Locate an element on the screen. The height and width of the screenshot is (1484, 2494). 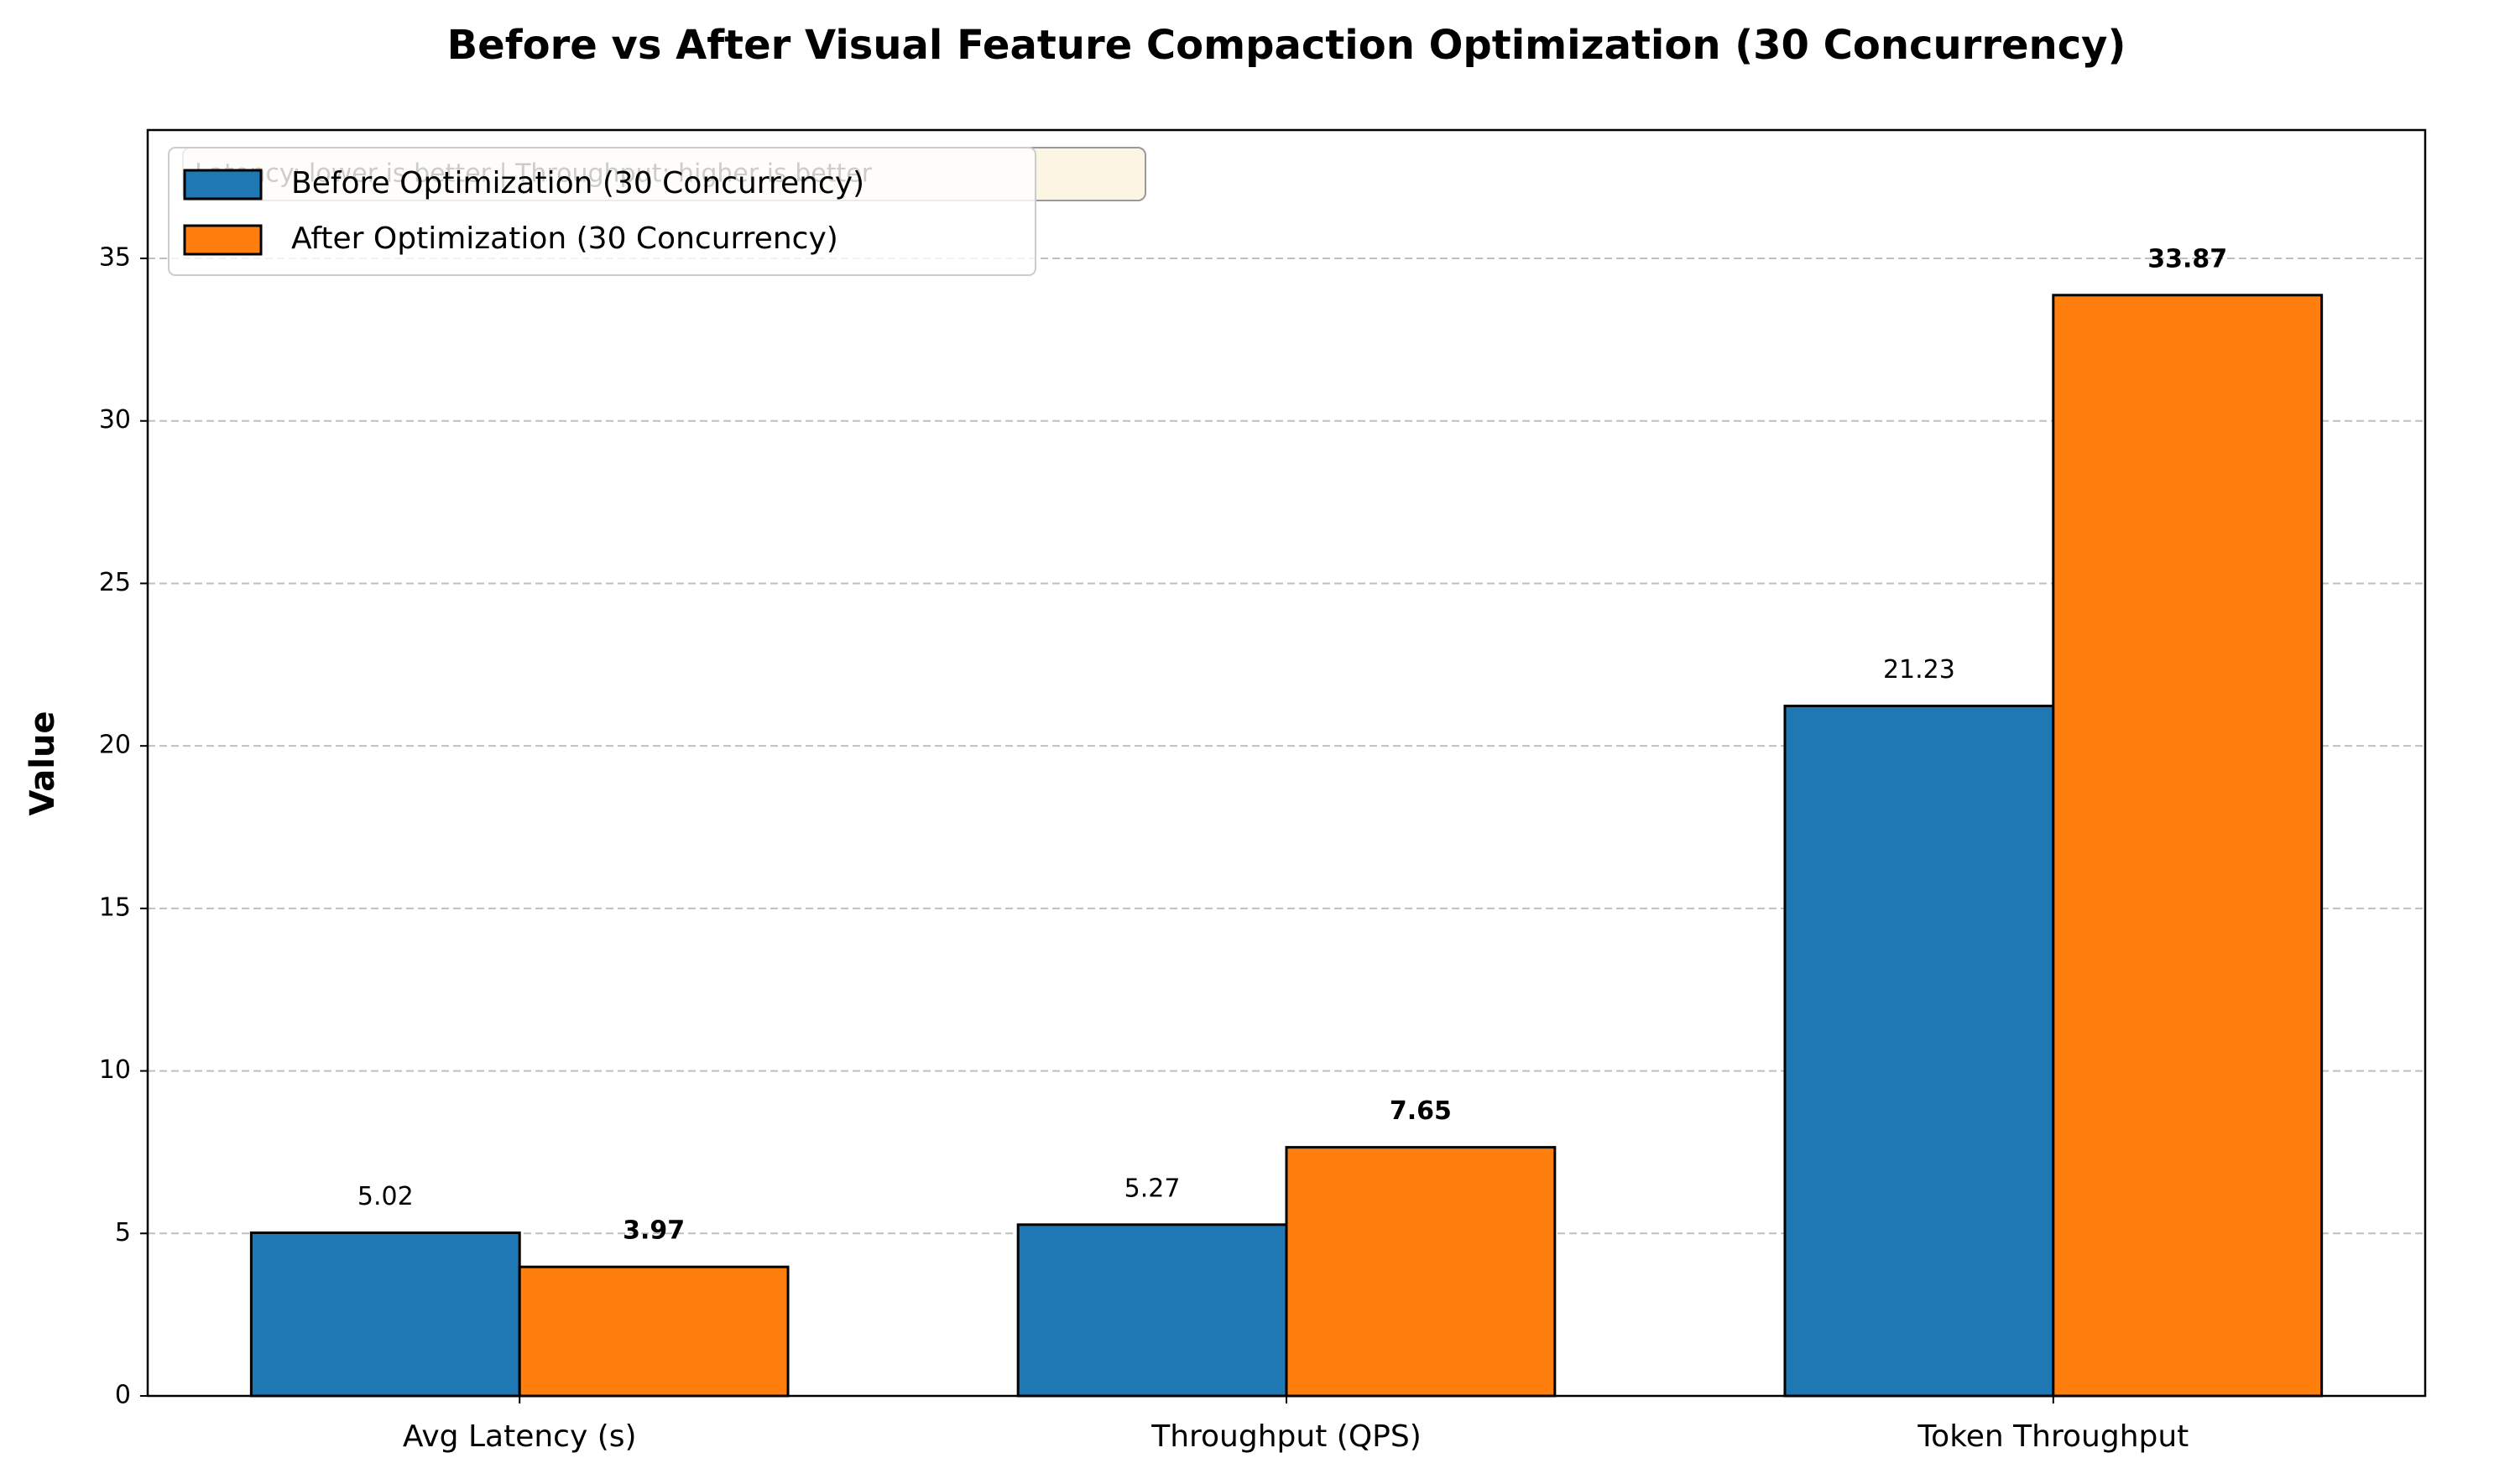
y-tick-label: 5 is located at coordinates (123, 1232).